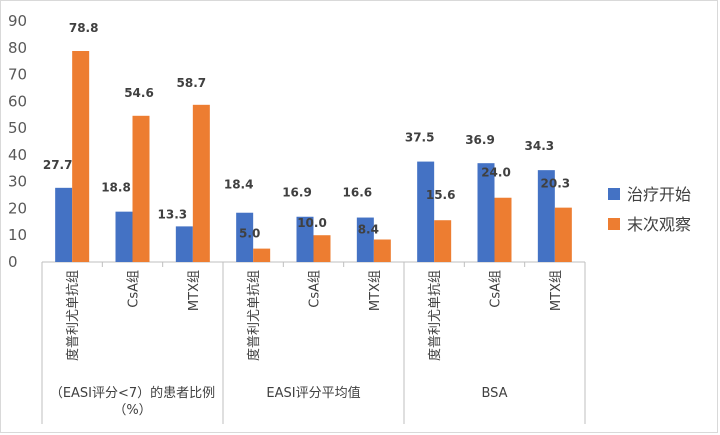  What do you see at coordinates (17, 128) in the screenshot?
I see `y-tick-label: 50` at bounding box center [17, 128].